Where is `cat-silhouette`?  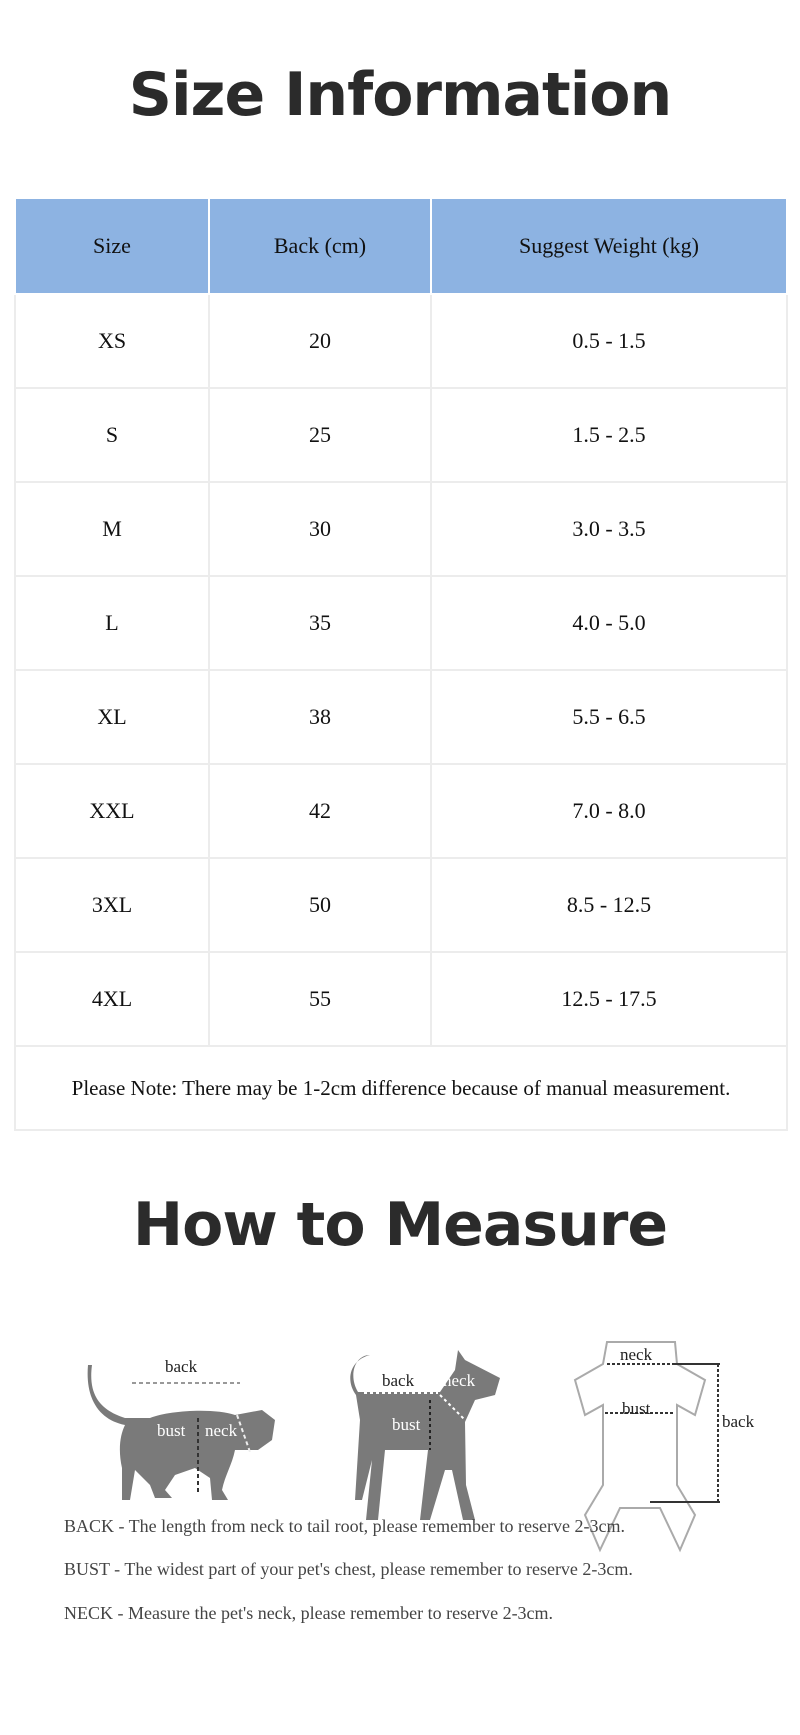
cat-silhouette is located at coordinates (181, 1432).